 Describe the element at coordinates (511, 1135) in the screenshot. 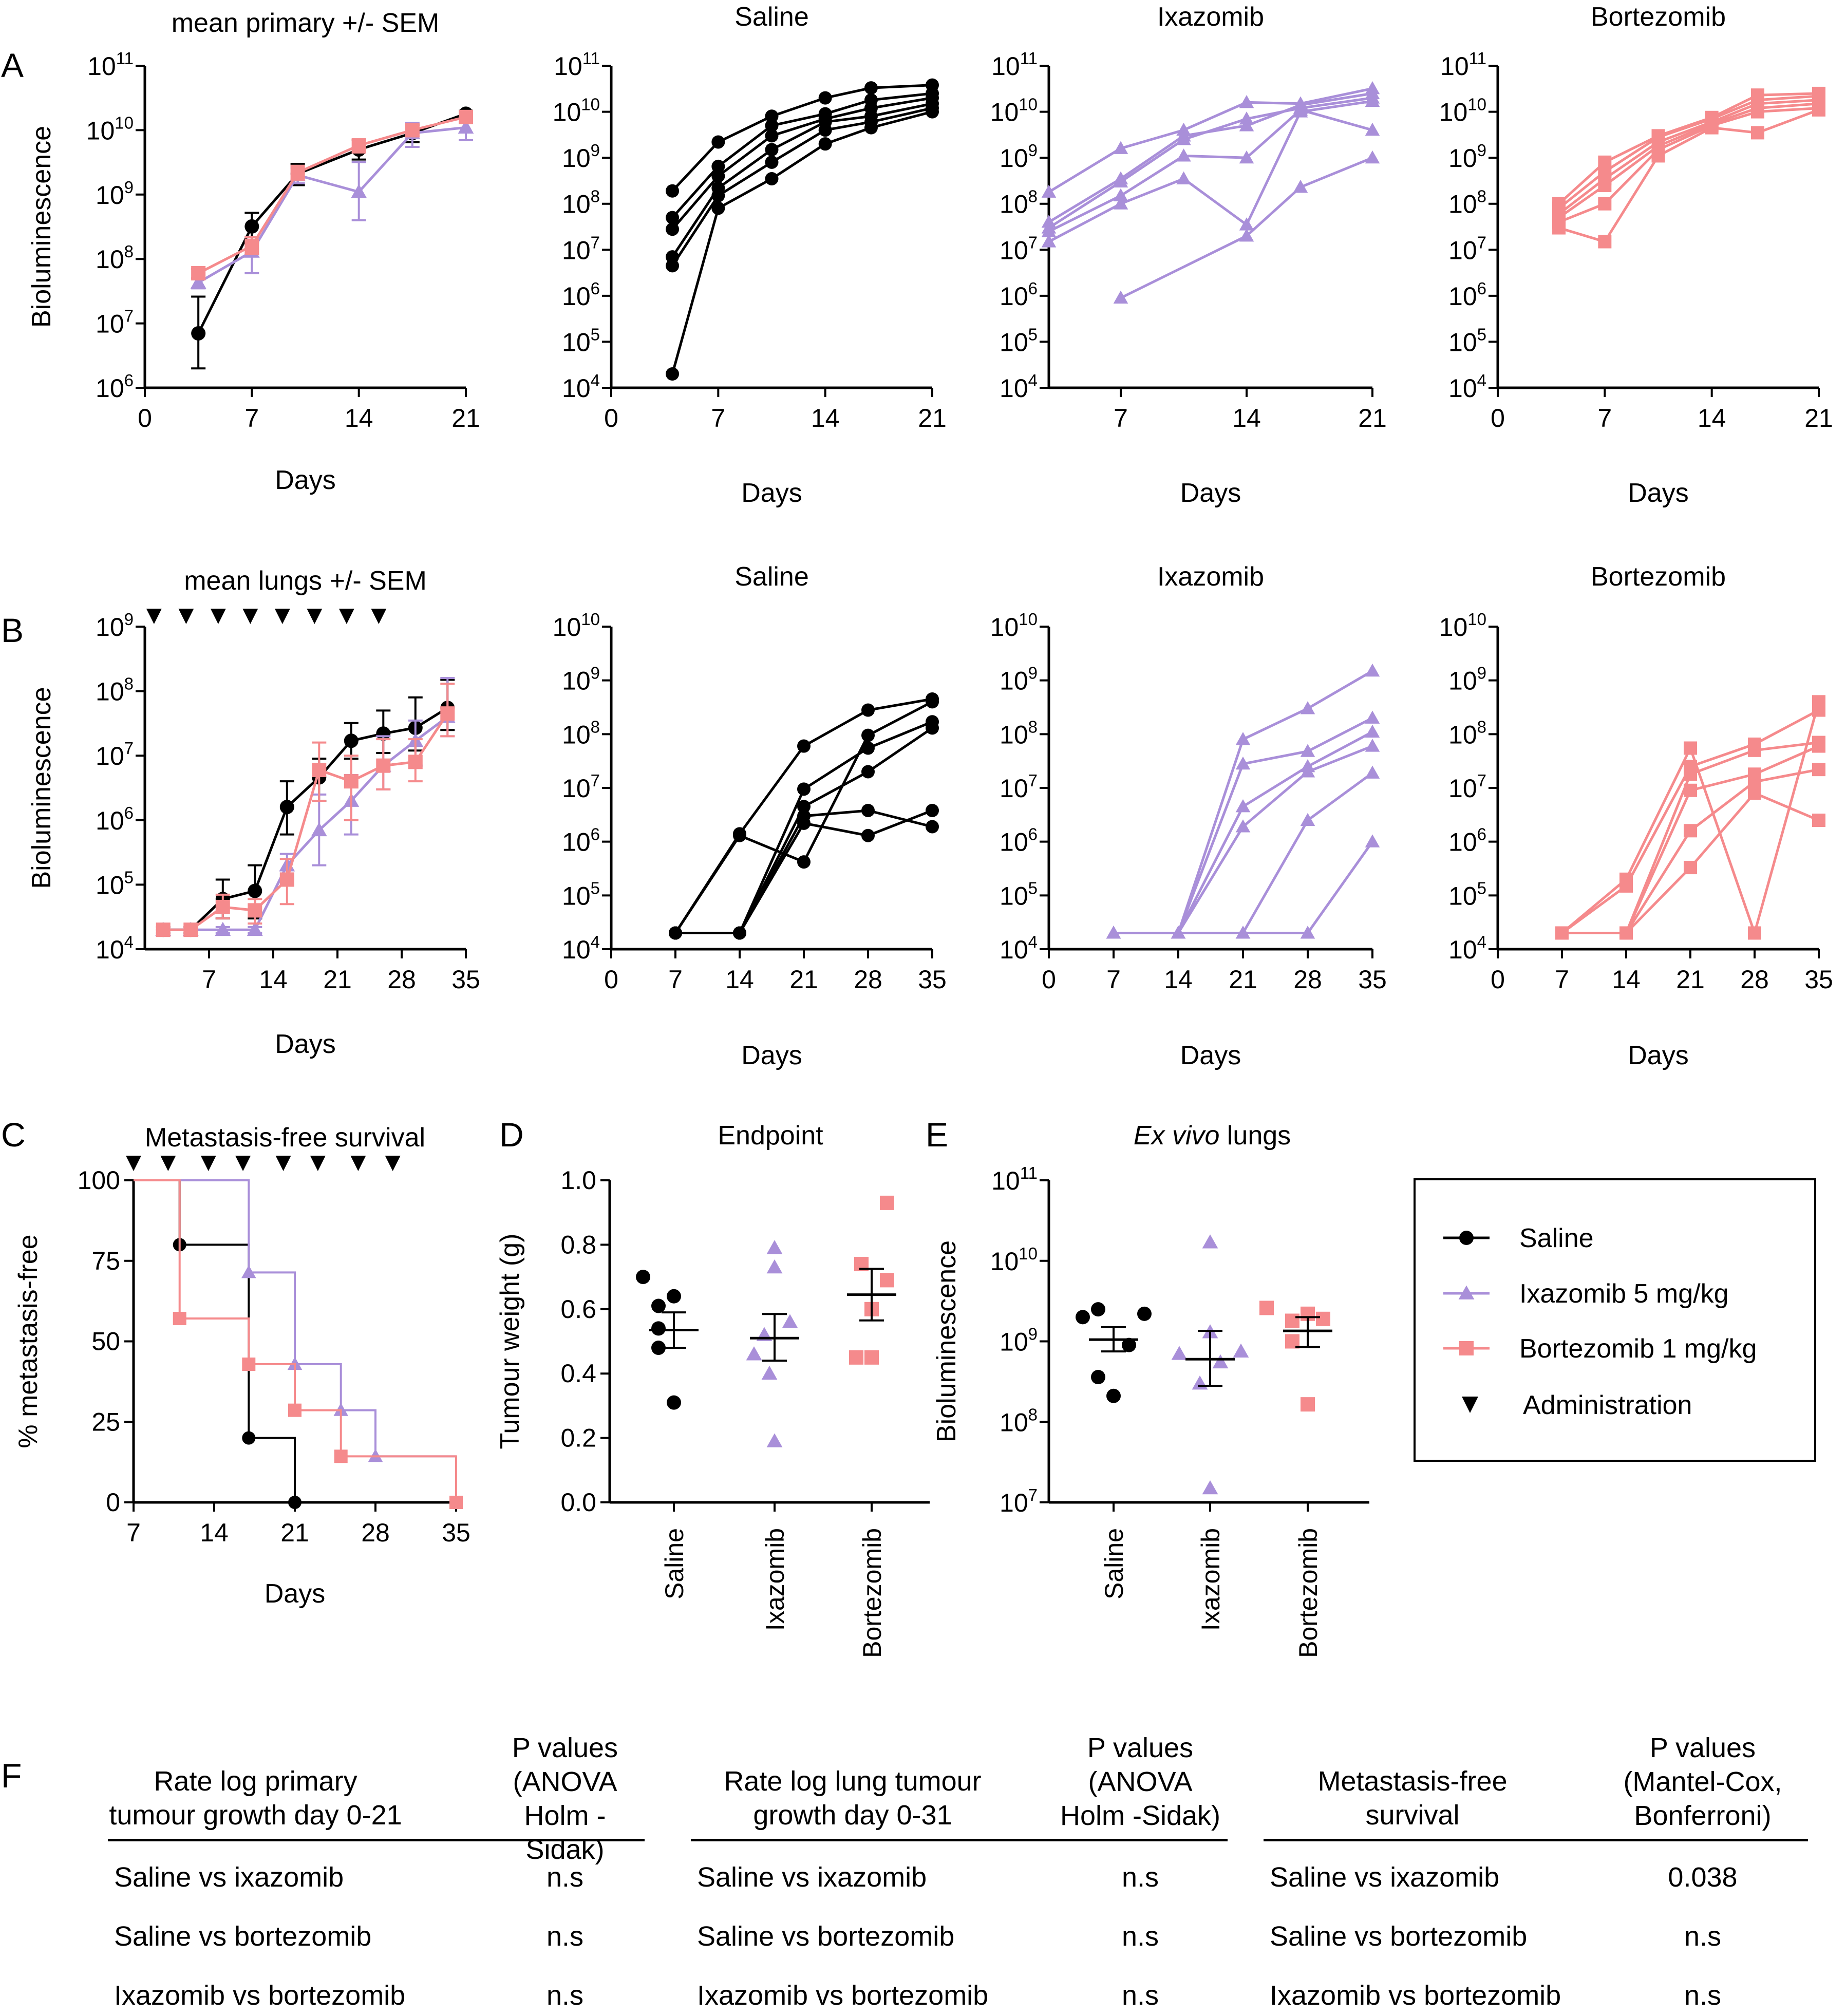

I see `panel-letter-d: D` at that location.